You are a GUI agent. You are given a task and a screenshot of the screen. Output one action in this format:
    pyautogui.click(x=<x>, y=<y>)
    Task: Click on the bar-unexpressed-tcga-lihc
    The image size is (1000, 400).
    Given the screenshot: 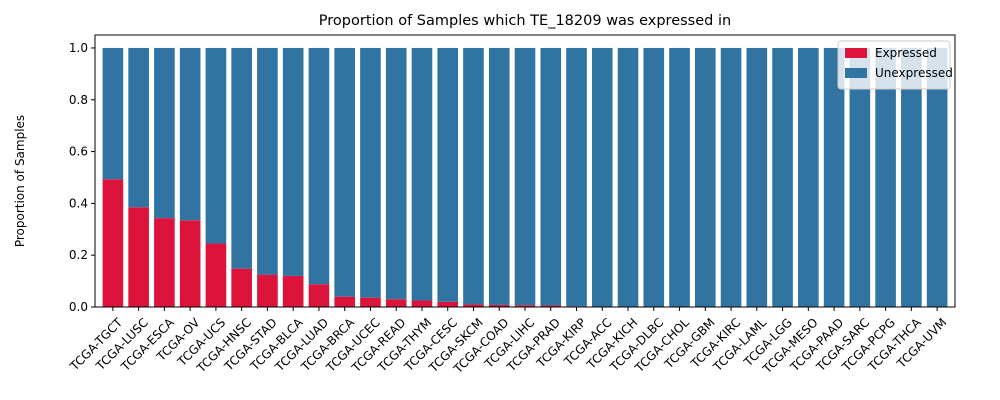 What is the action you would take?
    pyautogui.click(x=525, y=176)
    